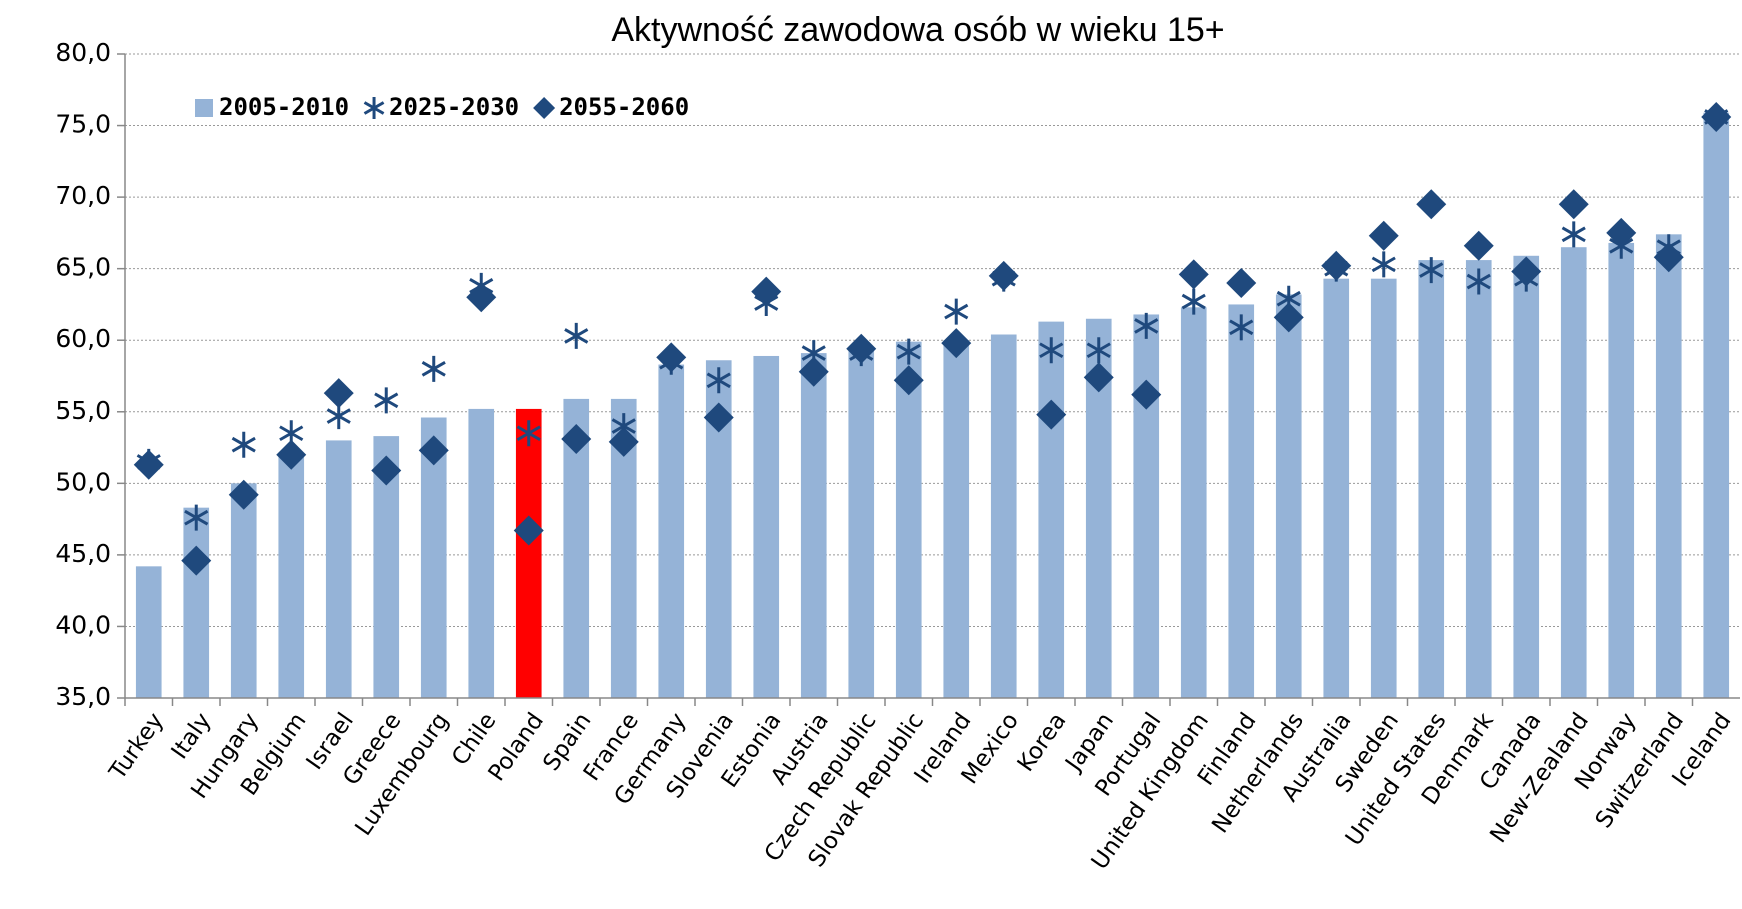 The width and height of the screenshot is (1742, 909). Describe the element at coordinates (83, 696) in the screenshot. I see `y-tick-label: 35,0` at that location.